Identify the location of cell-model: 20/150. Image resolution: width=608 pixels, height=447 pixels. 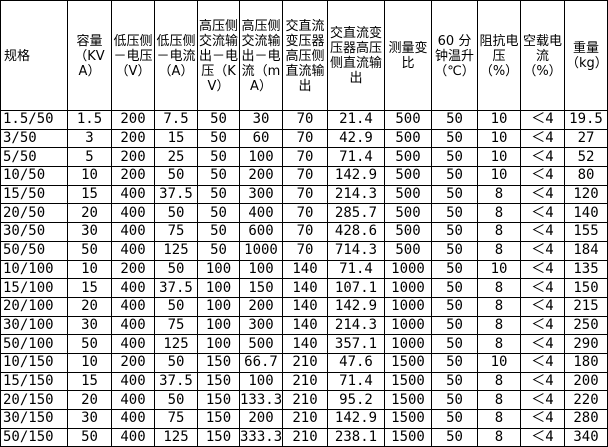
(34, 400).